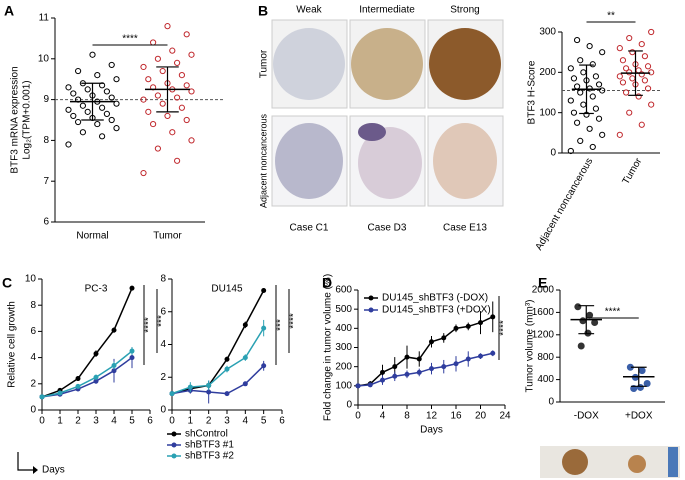  I want to click on panel-letter: D, so click(327, 283).